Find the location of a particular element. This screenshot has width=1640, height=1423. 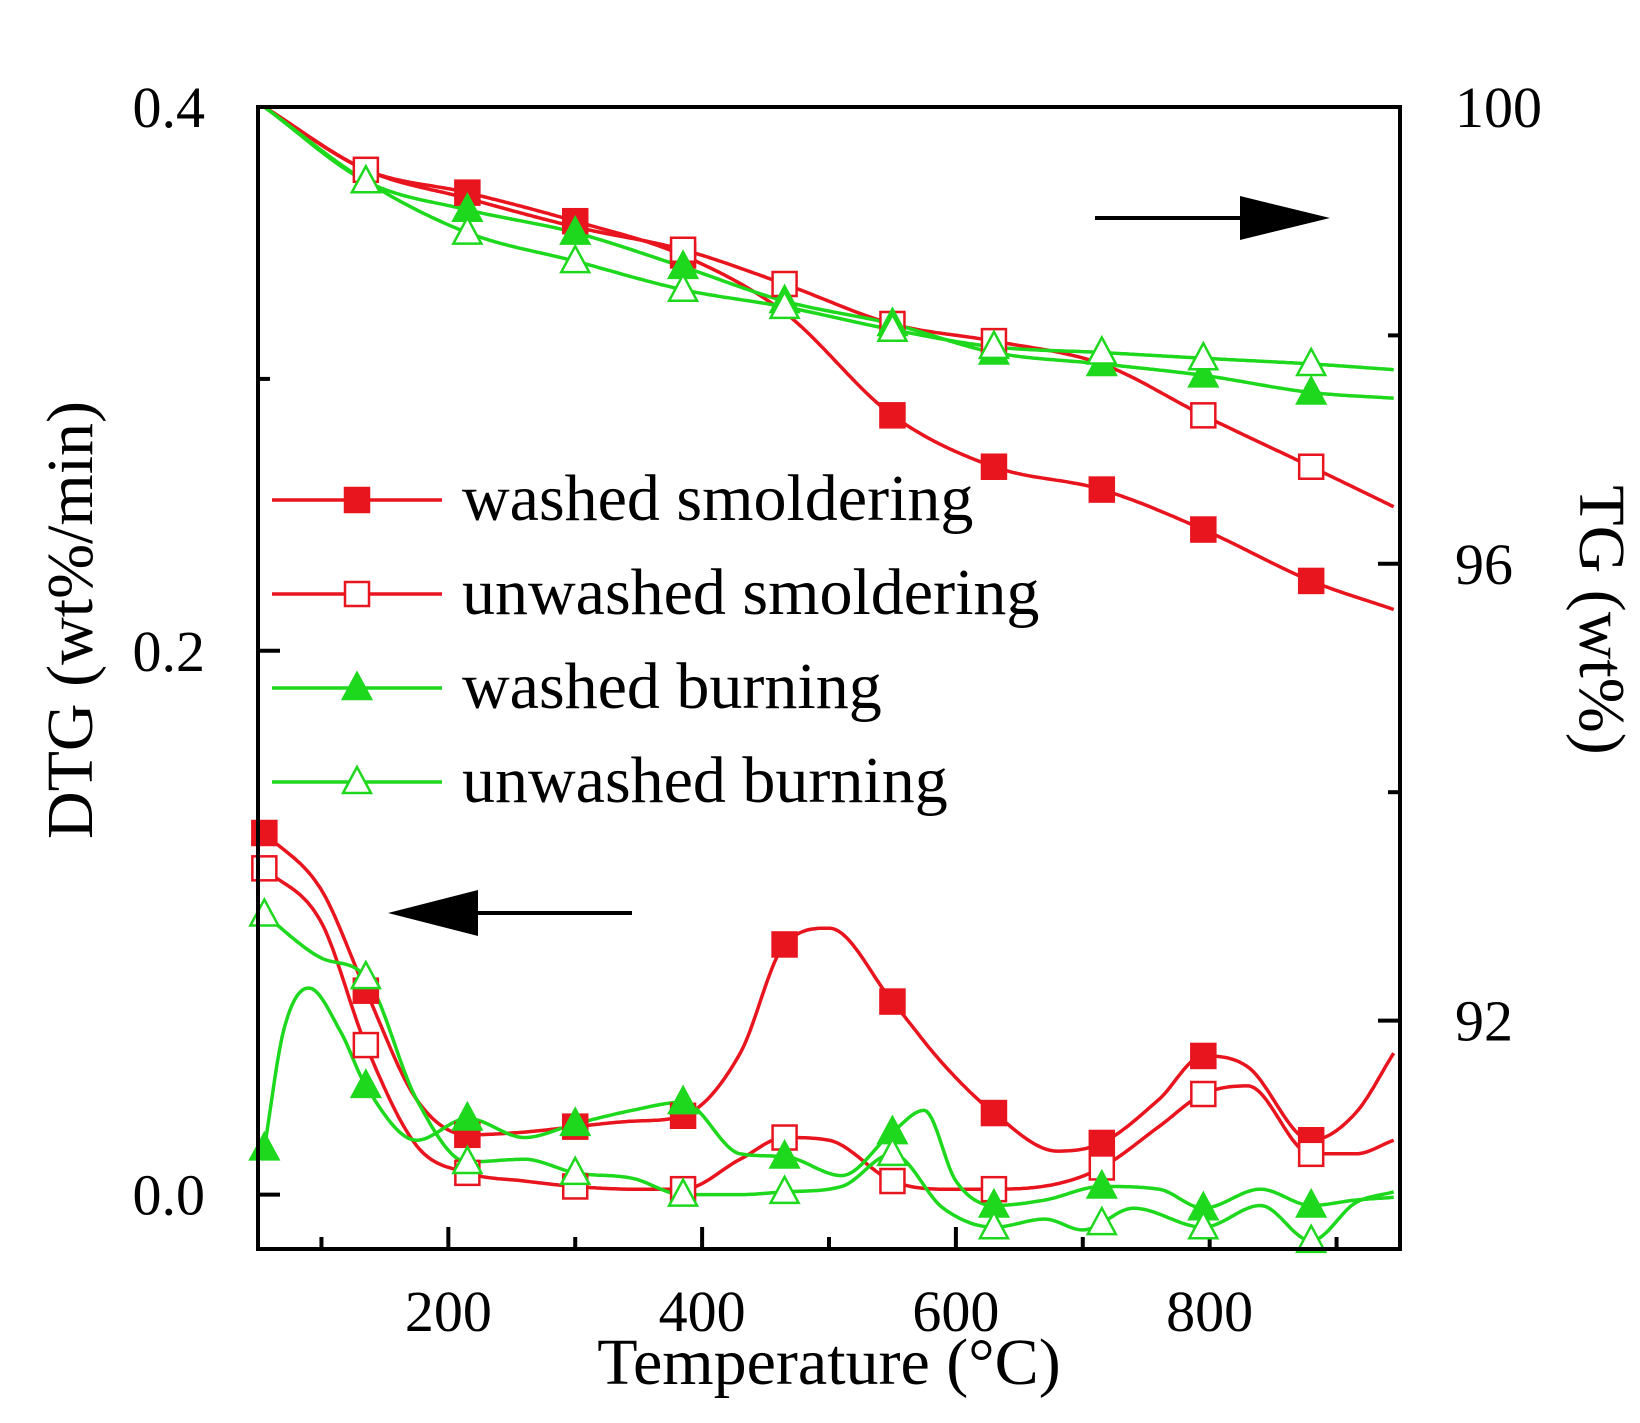

x-tick-label: 200 is located at coordinates (448, 1311).